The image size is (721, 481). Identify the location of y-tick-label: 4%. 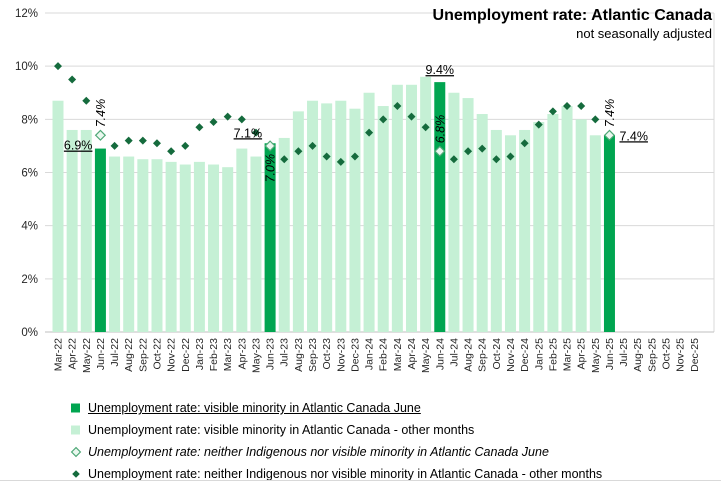
(29, 227).